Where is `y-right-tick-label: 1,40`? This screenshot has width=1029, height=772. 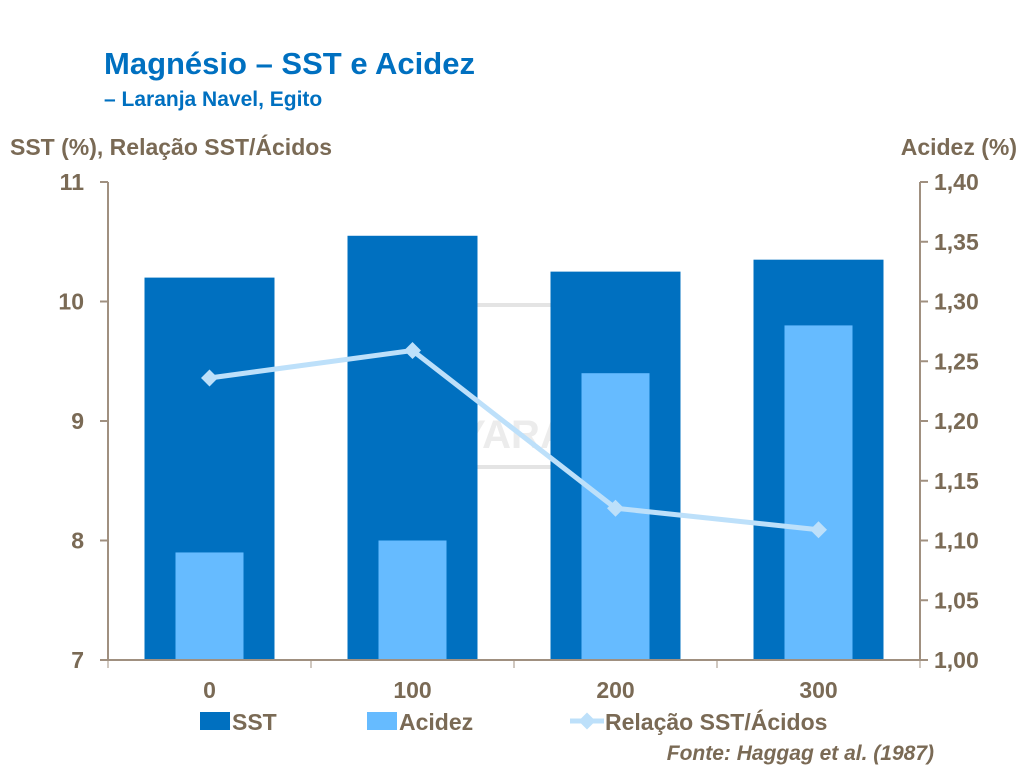 y-right-tick-label: 1,40 is located at coordinates (956, 182).